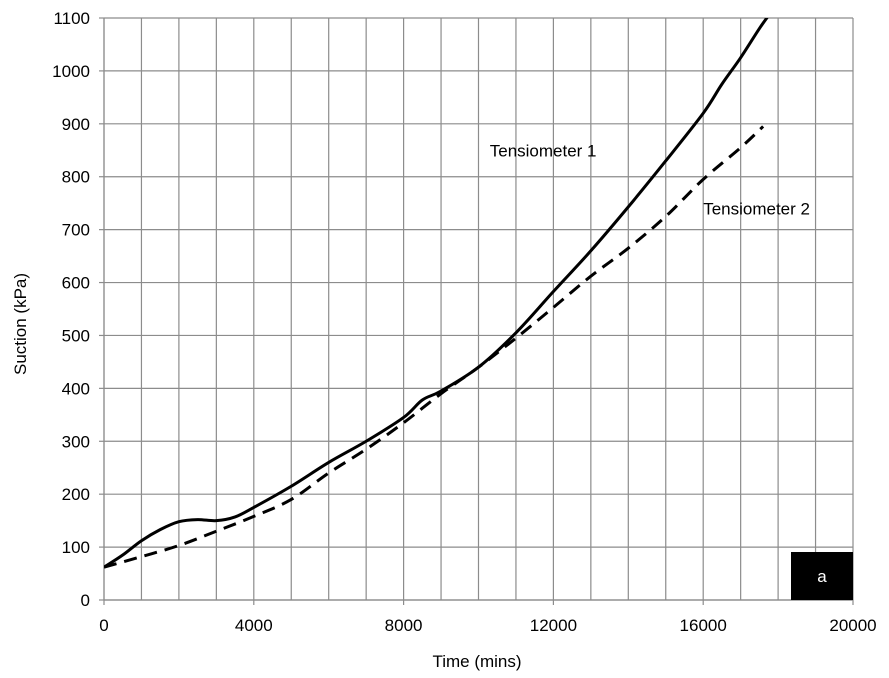  I want to click on x-tick-labels: 0 4000 8000 12000 16000 20000, so click(488, 617).